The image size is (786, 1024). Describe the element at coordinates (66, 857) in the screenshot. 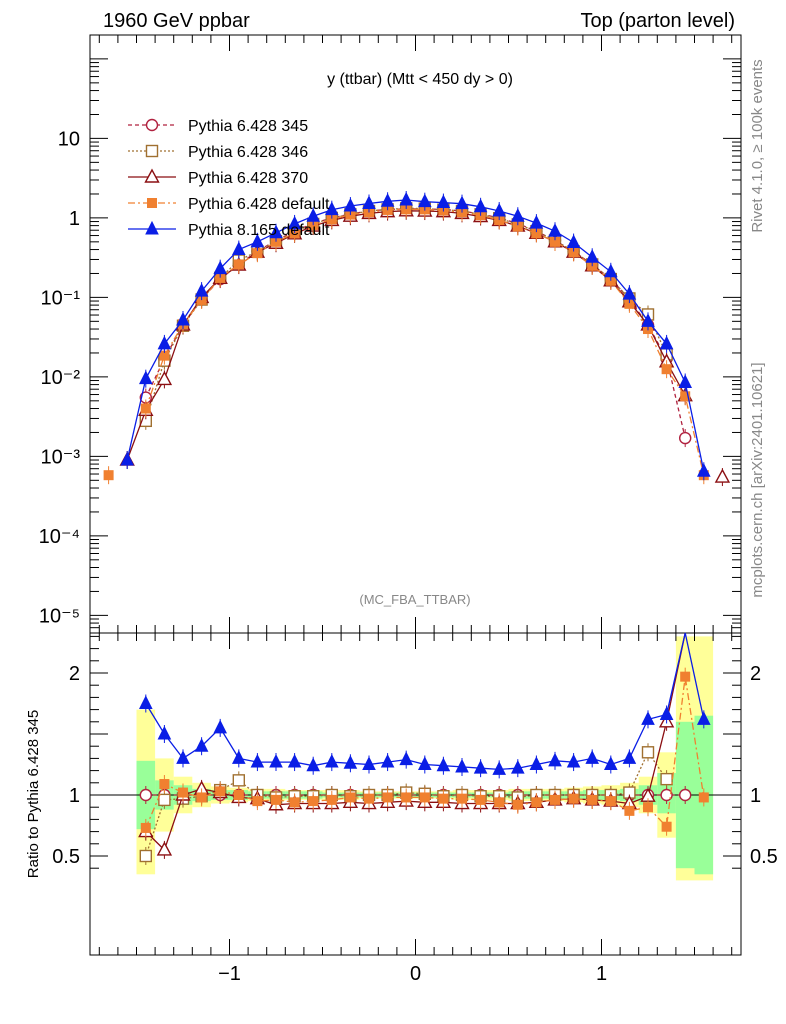

I see `ratio-tick-label: 0.5` at that location.